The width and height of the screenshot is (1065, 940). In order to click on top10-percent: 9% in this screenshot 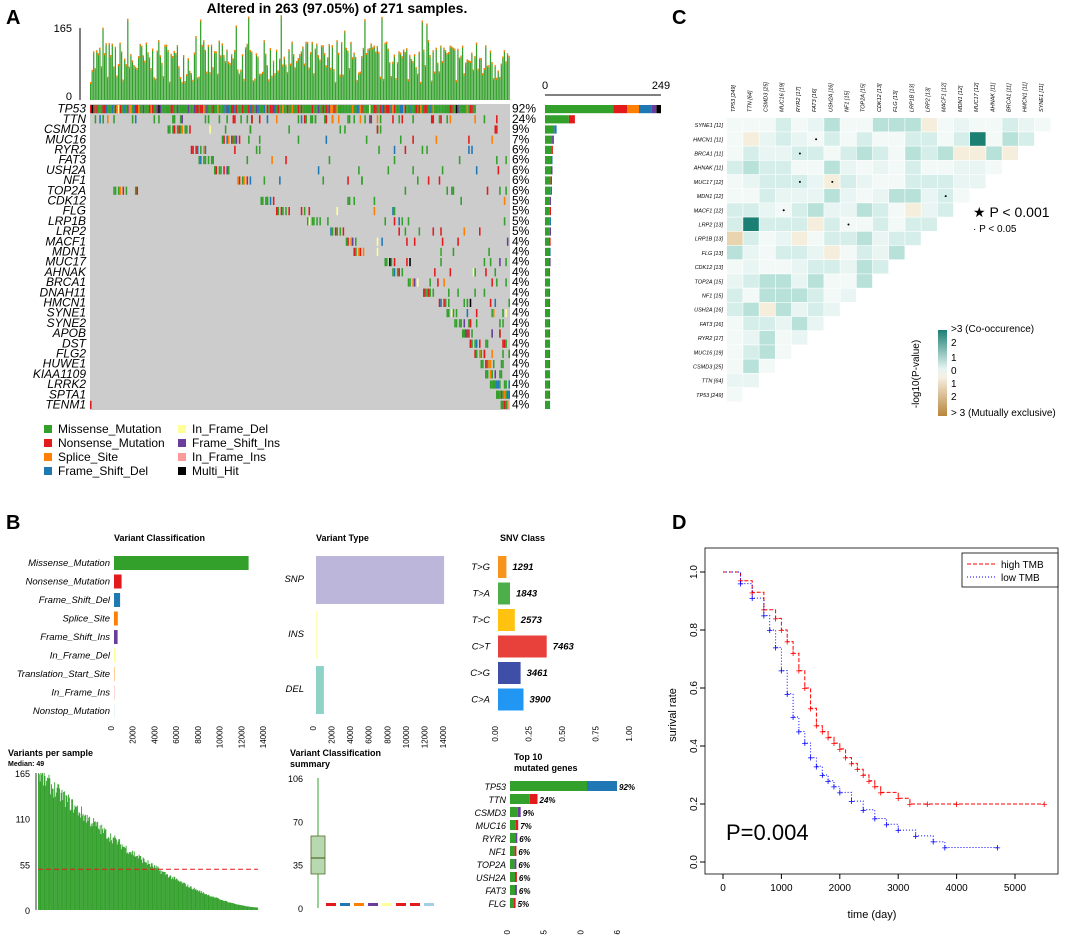, I will do `click(529, 813)`.